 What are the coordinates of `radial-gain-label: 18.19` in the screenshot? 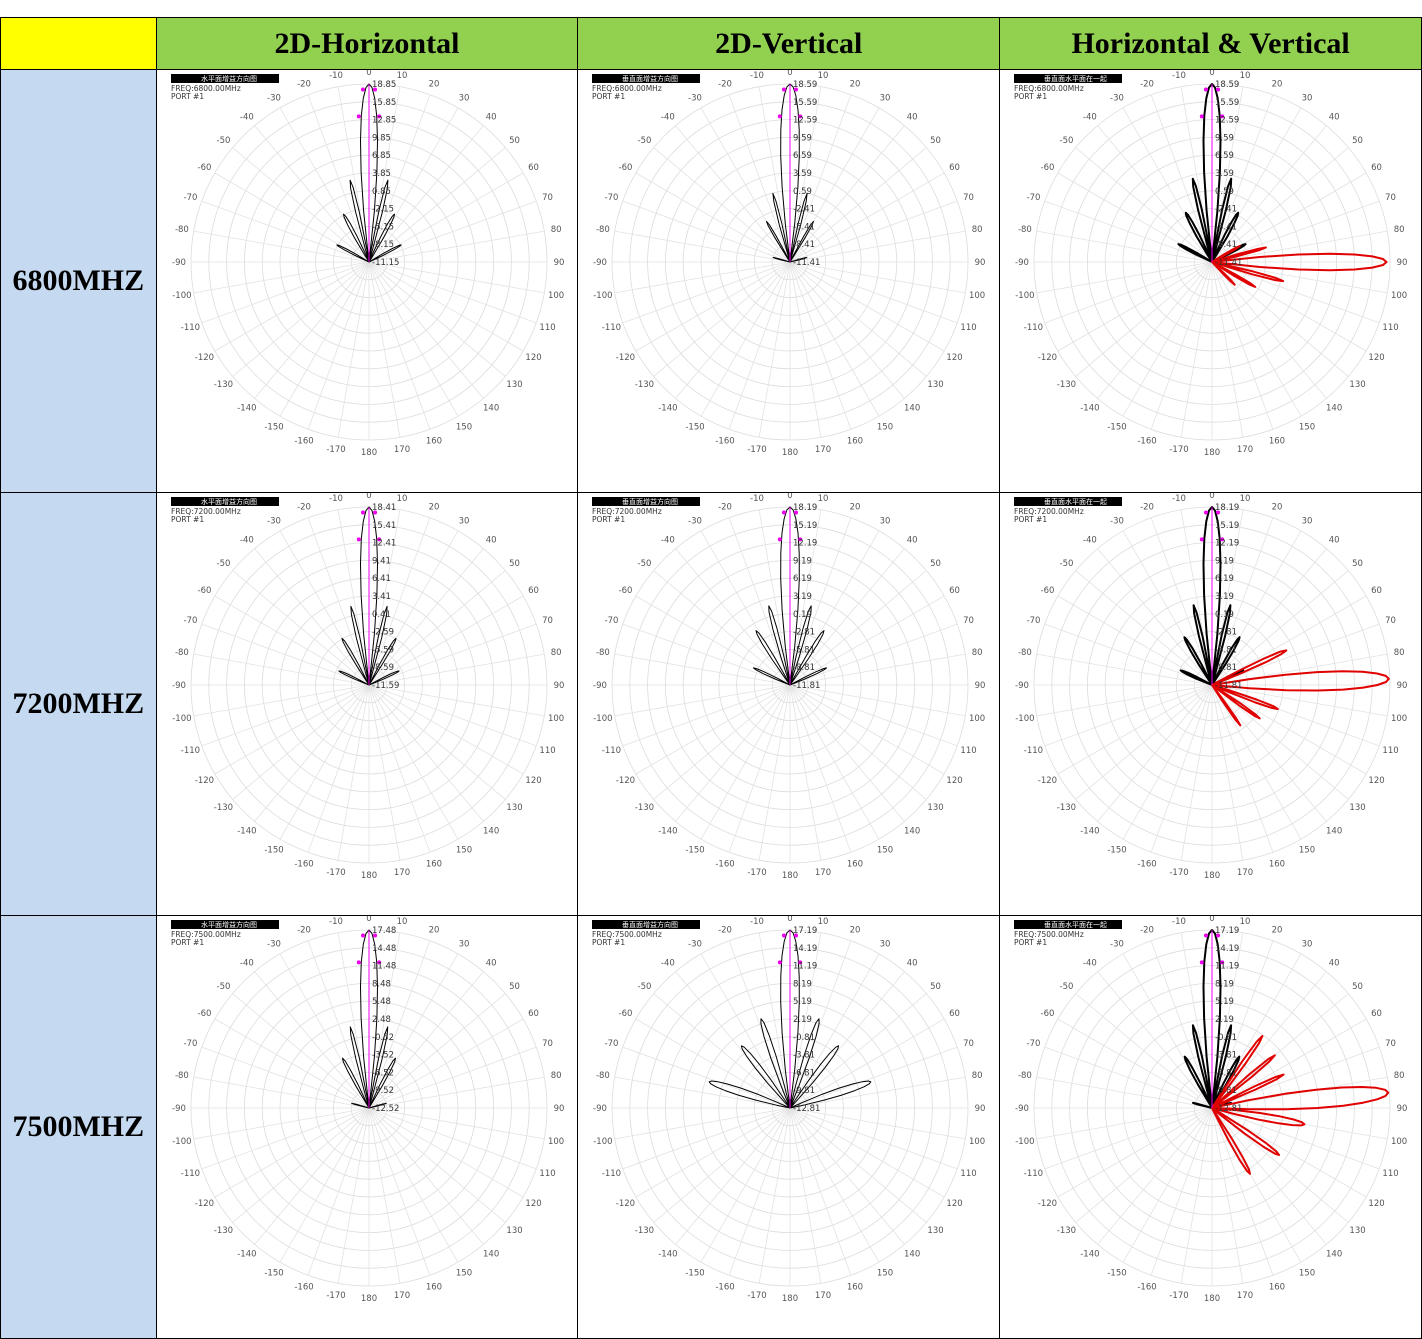 It's located at (805, 508).